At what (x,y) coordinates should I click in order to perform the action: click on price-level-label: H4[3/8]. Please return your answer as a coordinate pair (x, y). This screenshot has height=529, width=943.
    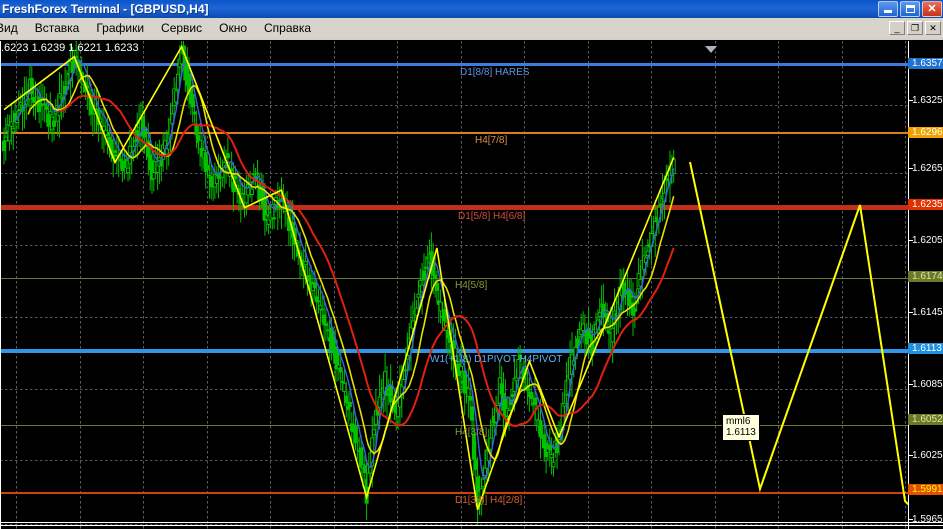
    Looking at the image, I should click on (471, 432).